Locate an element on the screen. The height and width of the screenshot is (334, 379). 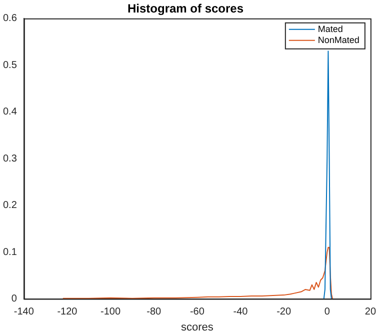
y-tick-label: 0.5 is located at coordinates (10, 65).